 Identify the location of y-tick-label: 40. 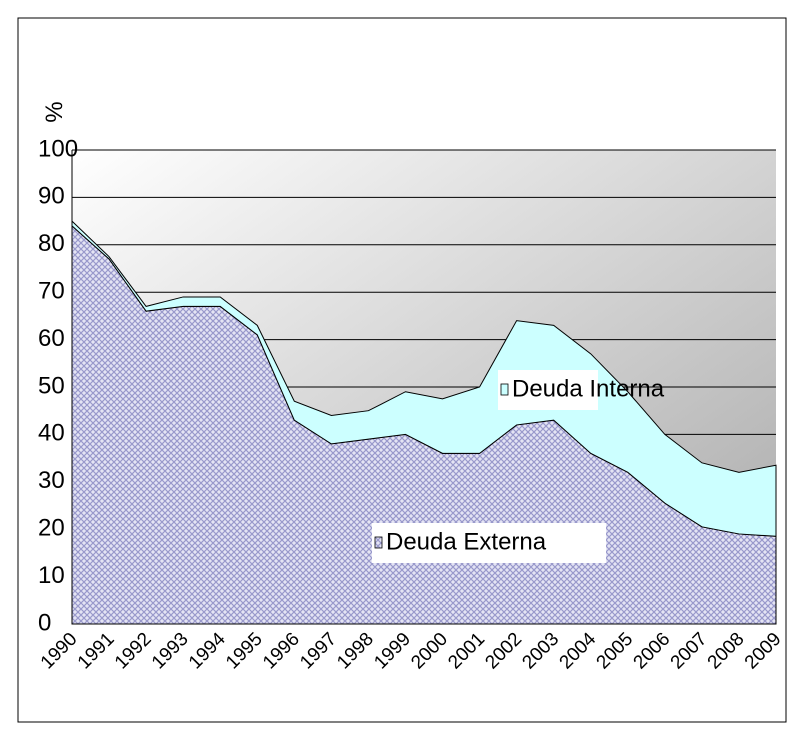
(51, 433).